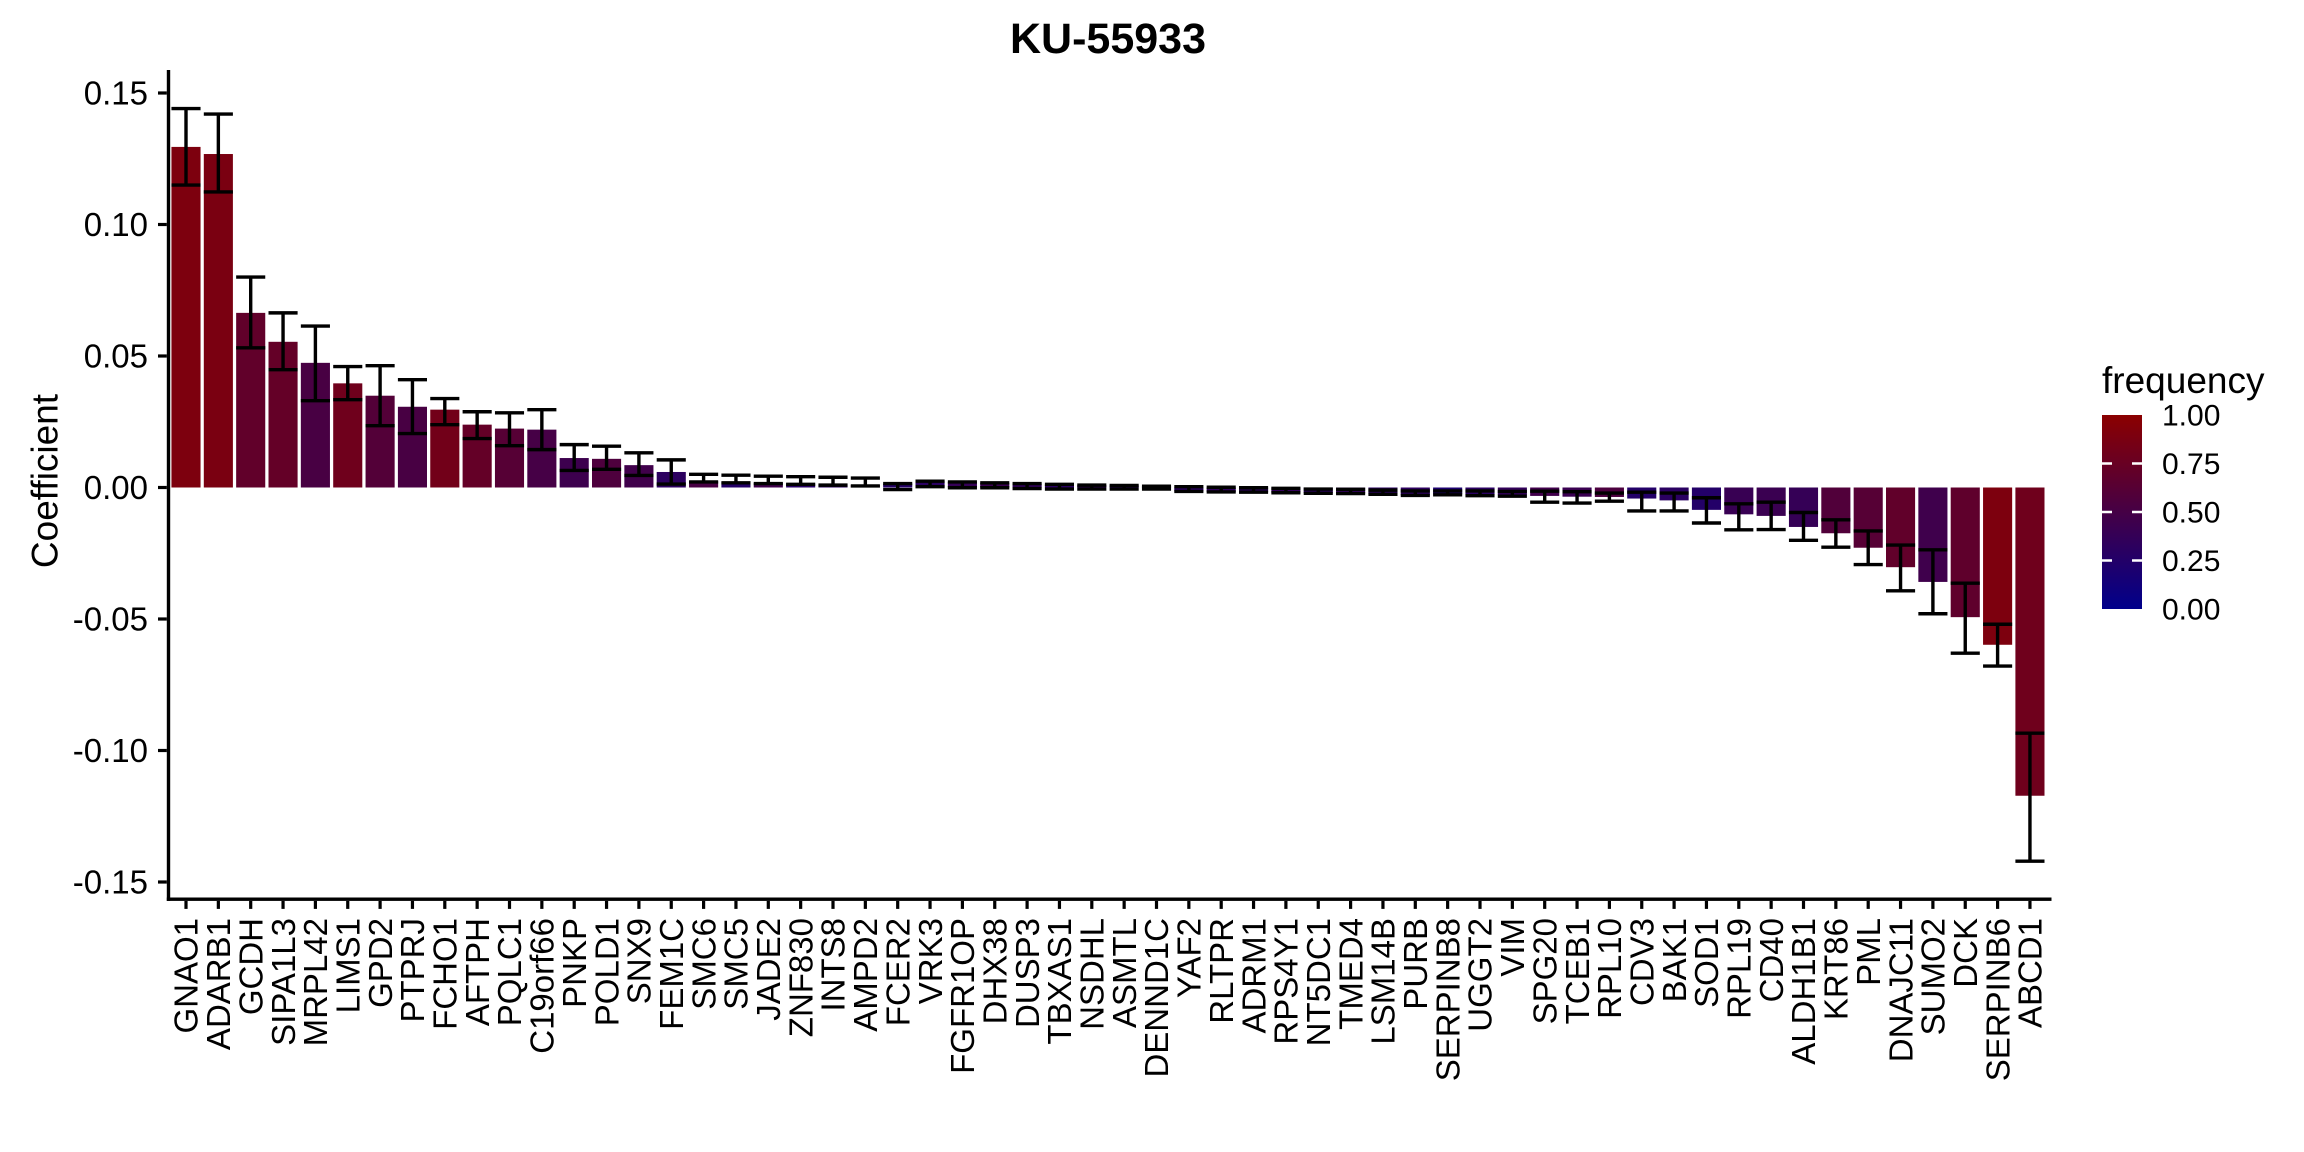  I want to click on svg-text: AFTPH, so click(477, 972).